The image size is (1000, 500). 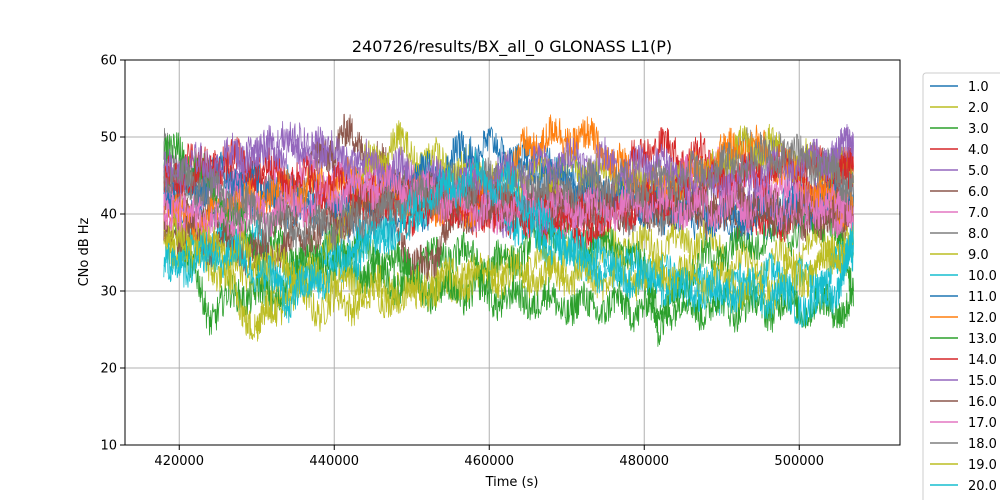 What do you see at coordinates (982, 297) in the screenshot?
I see `legend-entry-label: 11.0` at bounding box center [982, 297].